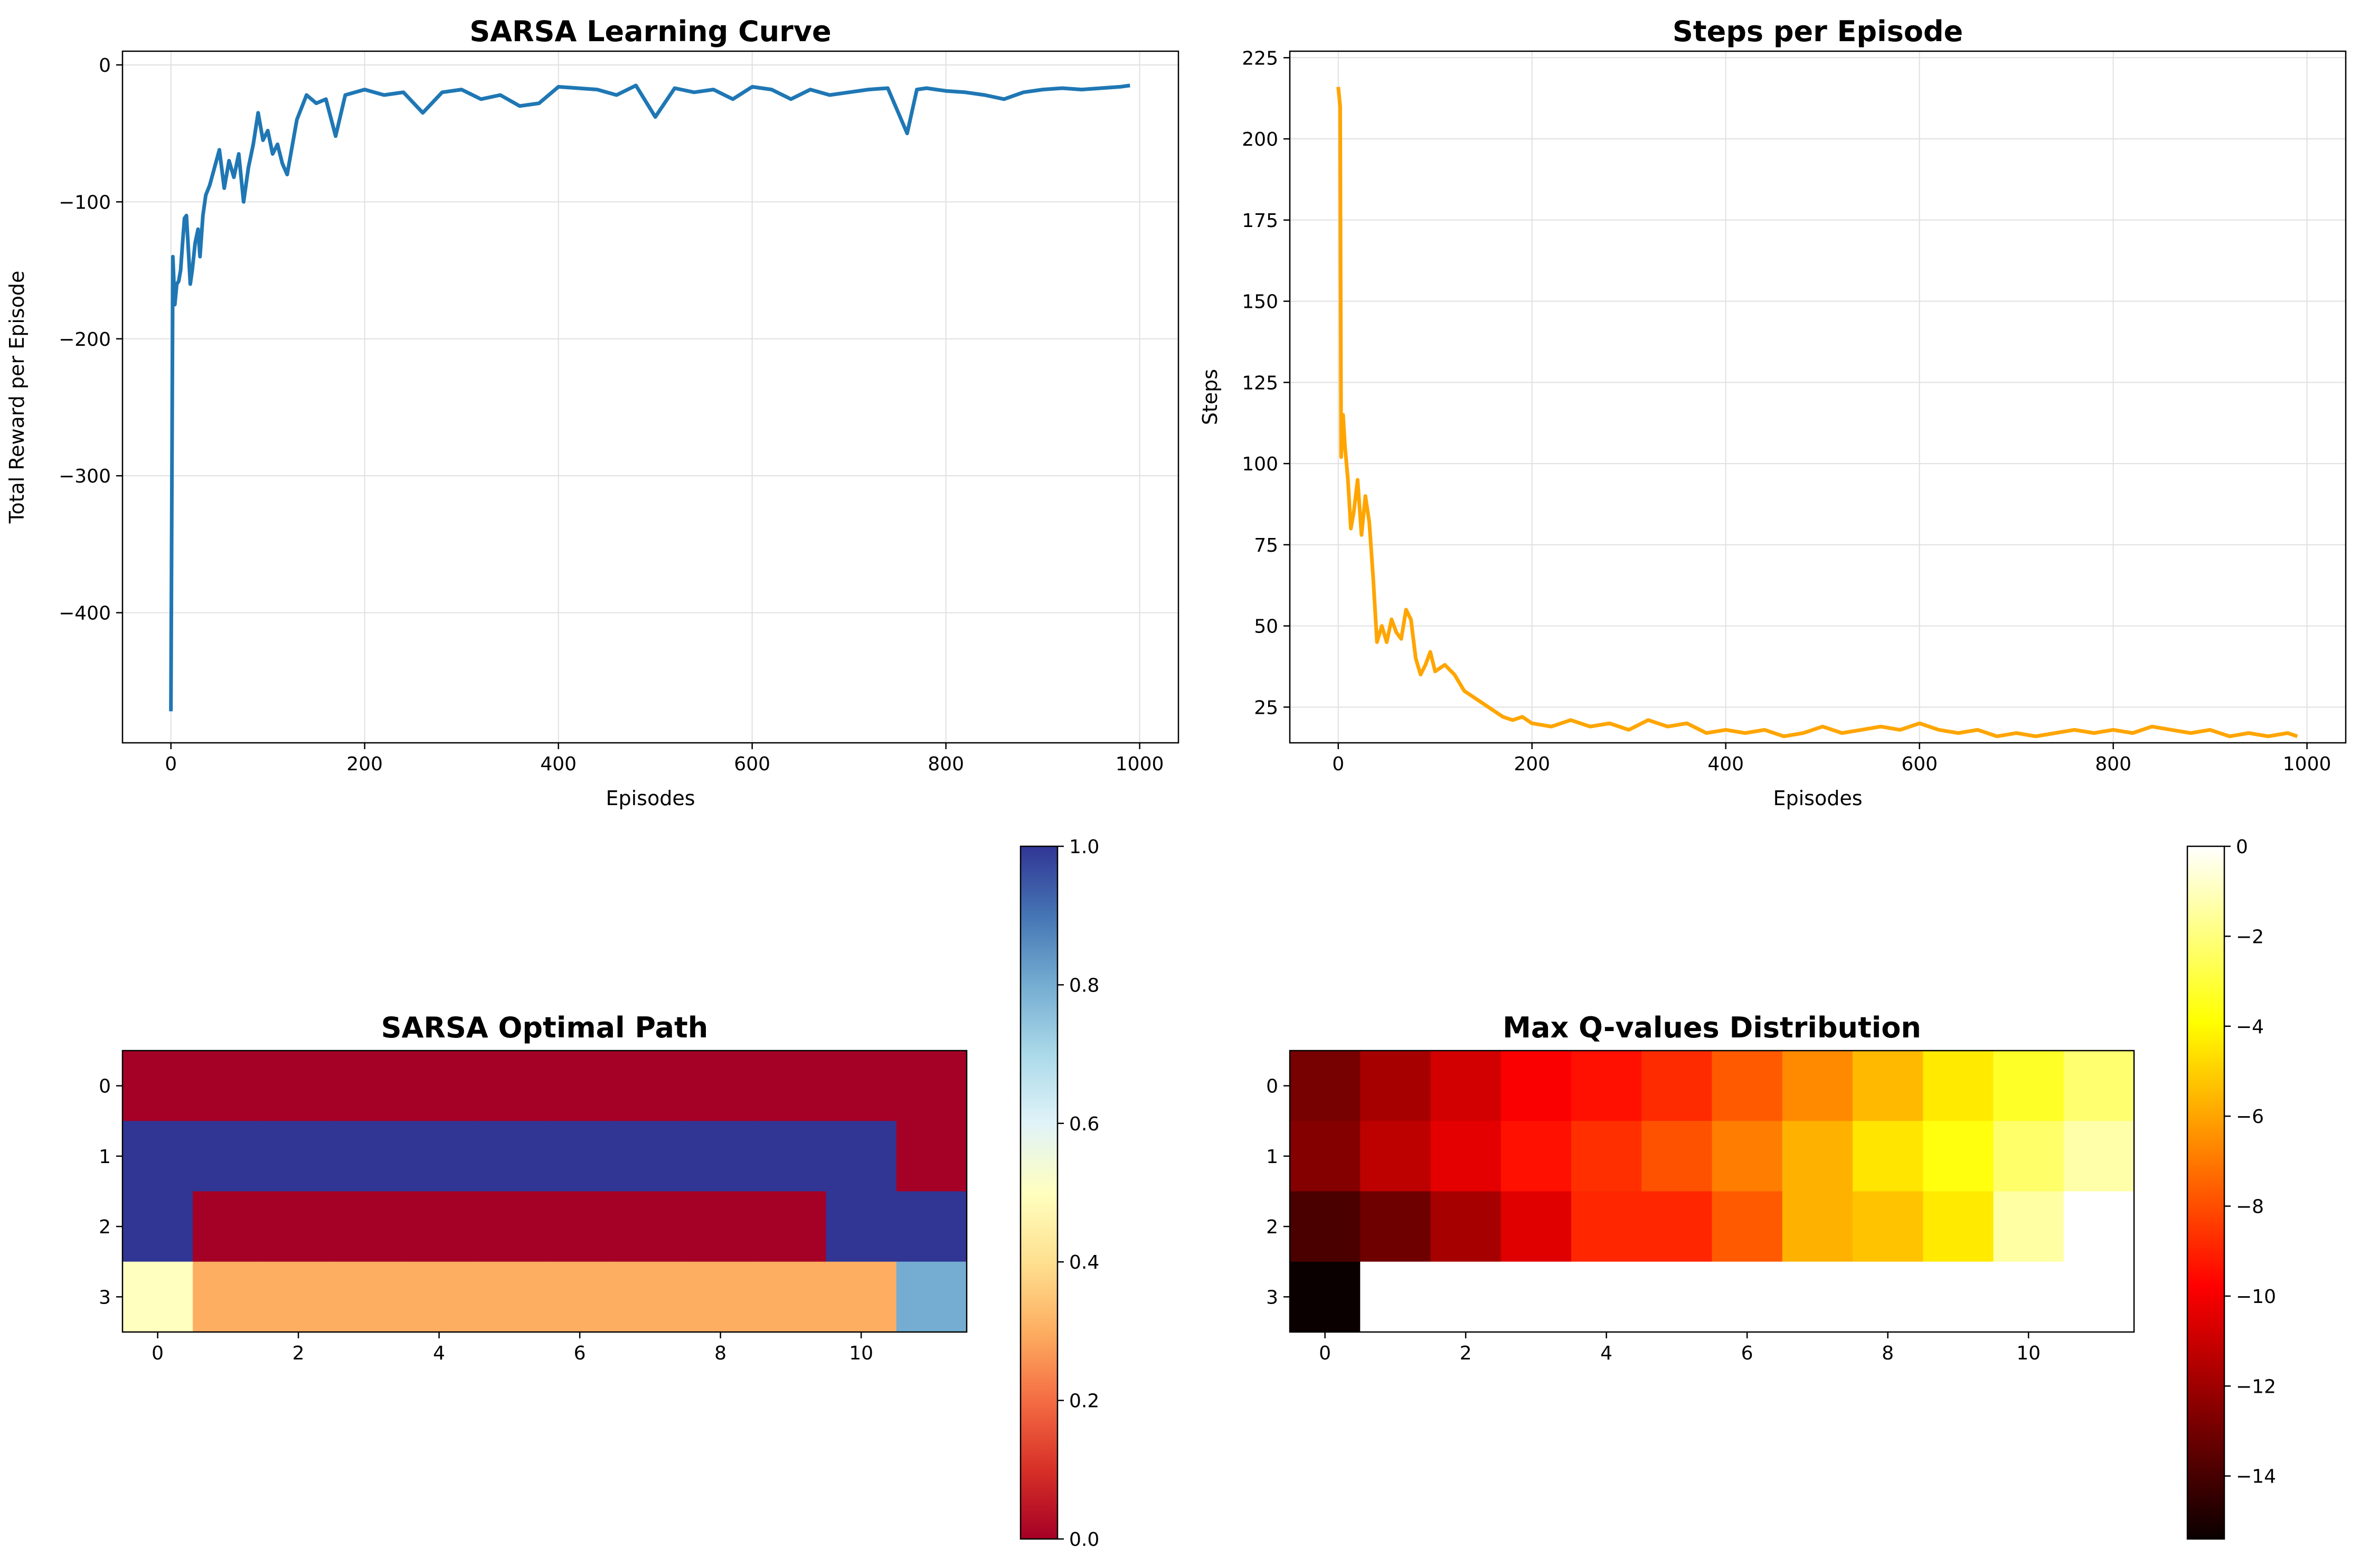  Describe the element at coordinates (946, 764) in the screenshot. I see `x-tick-label: 800` at that location.